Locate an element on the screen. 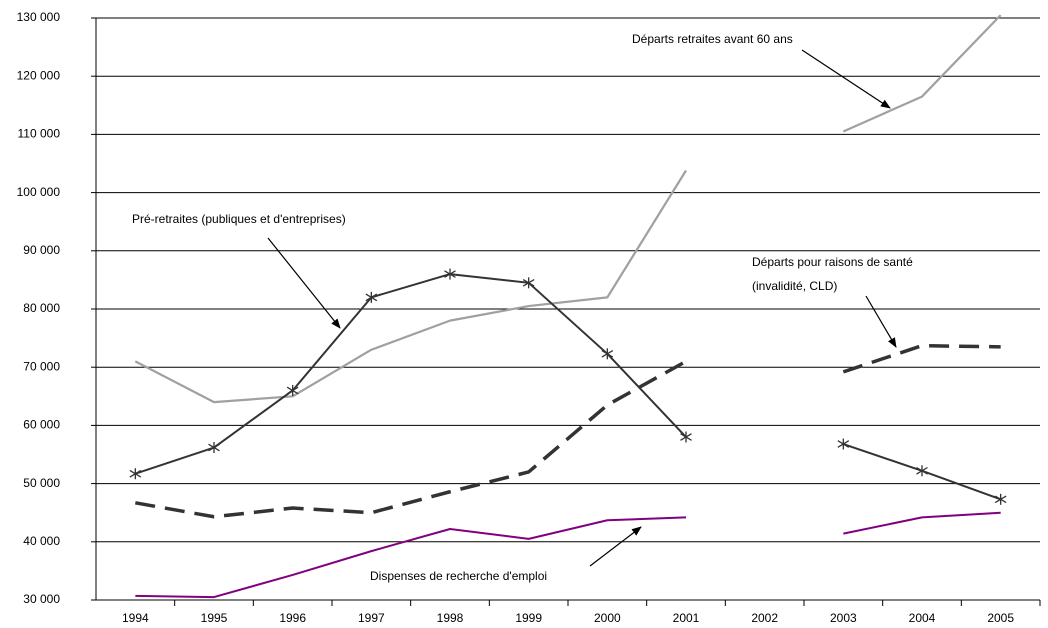  y-tick-label: 50 000 is located at coordinates (41, 483).